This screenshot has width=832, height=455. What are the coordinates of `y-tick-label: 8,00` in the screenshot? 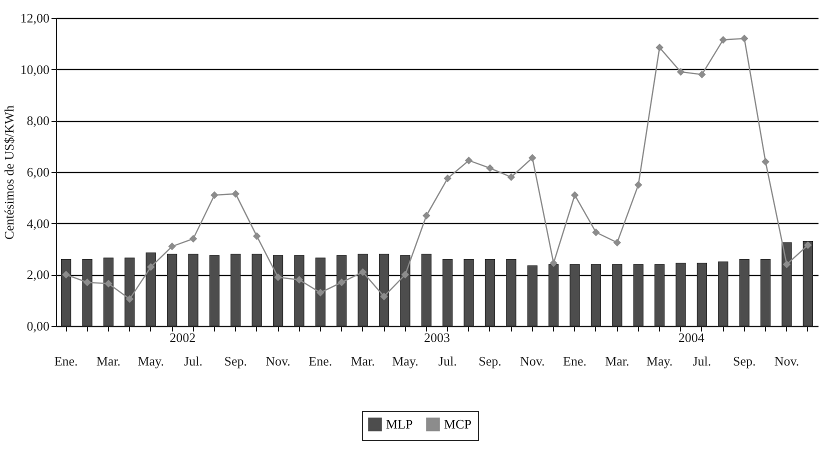 It's located at (38, 120).